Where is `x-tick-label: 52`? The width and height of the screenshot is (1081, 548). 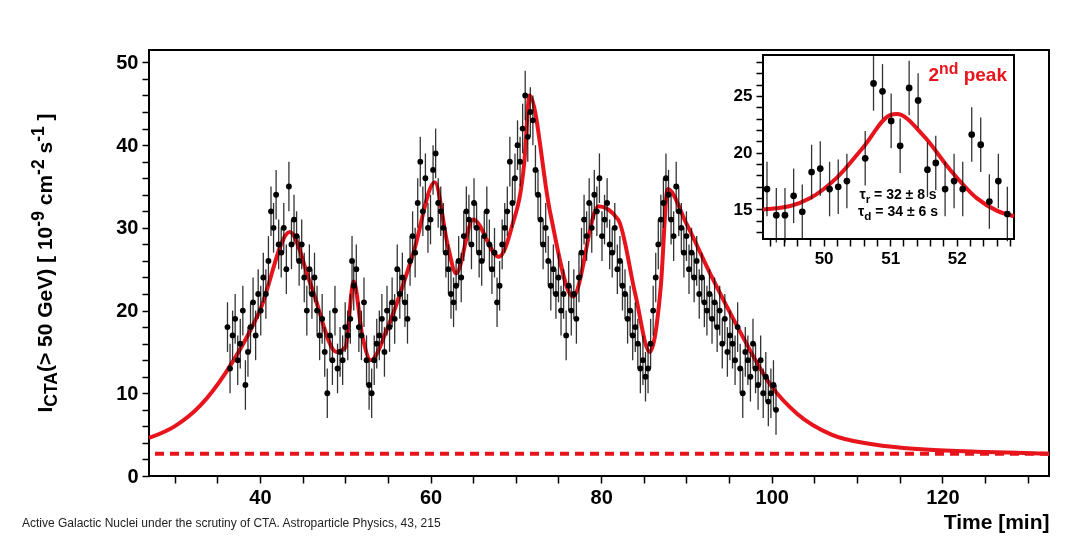
x-tick-label: 52 is located at coordinates (957, 258).